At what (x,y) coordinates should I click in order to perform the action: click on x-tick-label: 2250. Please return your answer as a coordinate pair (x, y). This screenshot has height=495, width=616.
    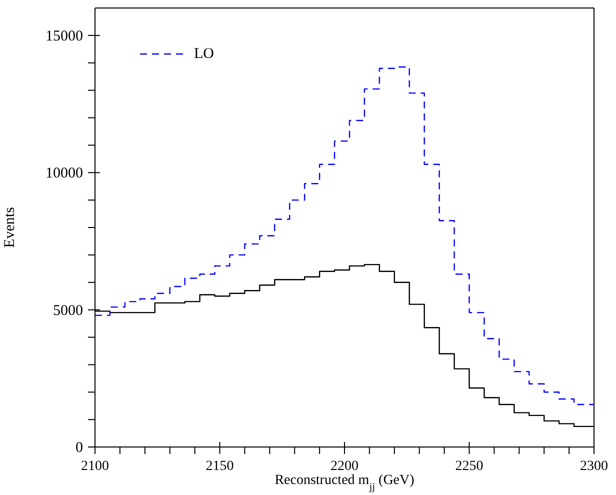
    Looking at the image, I should click on (469, 466).